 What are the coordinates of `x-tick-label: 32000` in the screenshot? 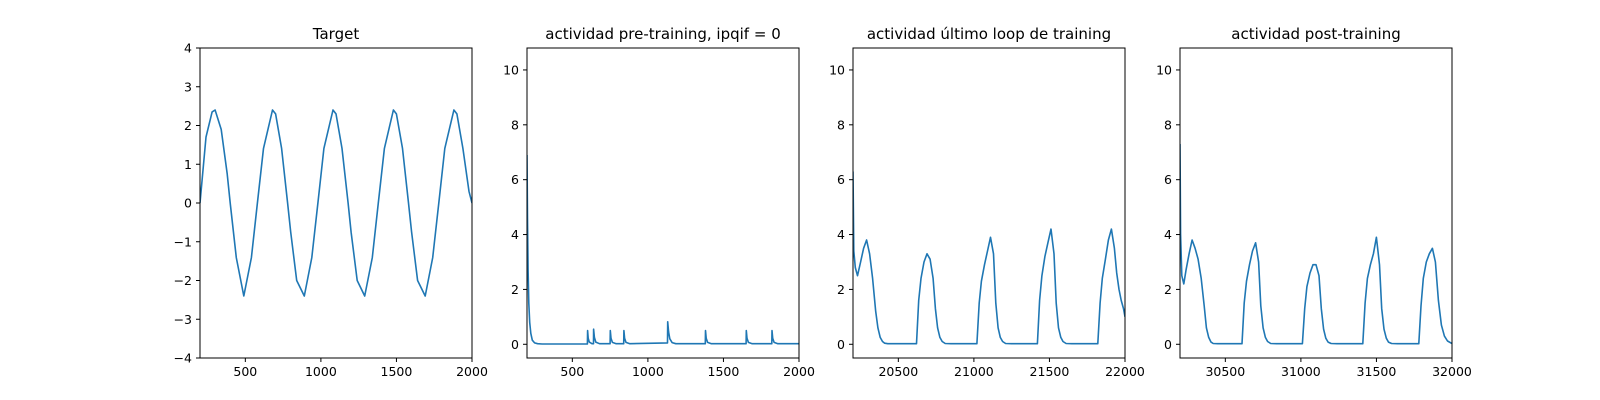 It's located at (1452, 371).